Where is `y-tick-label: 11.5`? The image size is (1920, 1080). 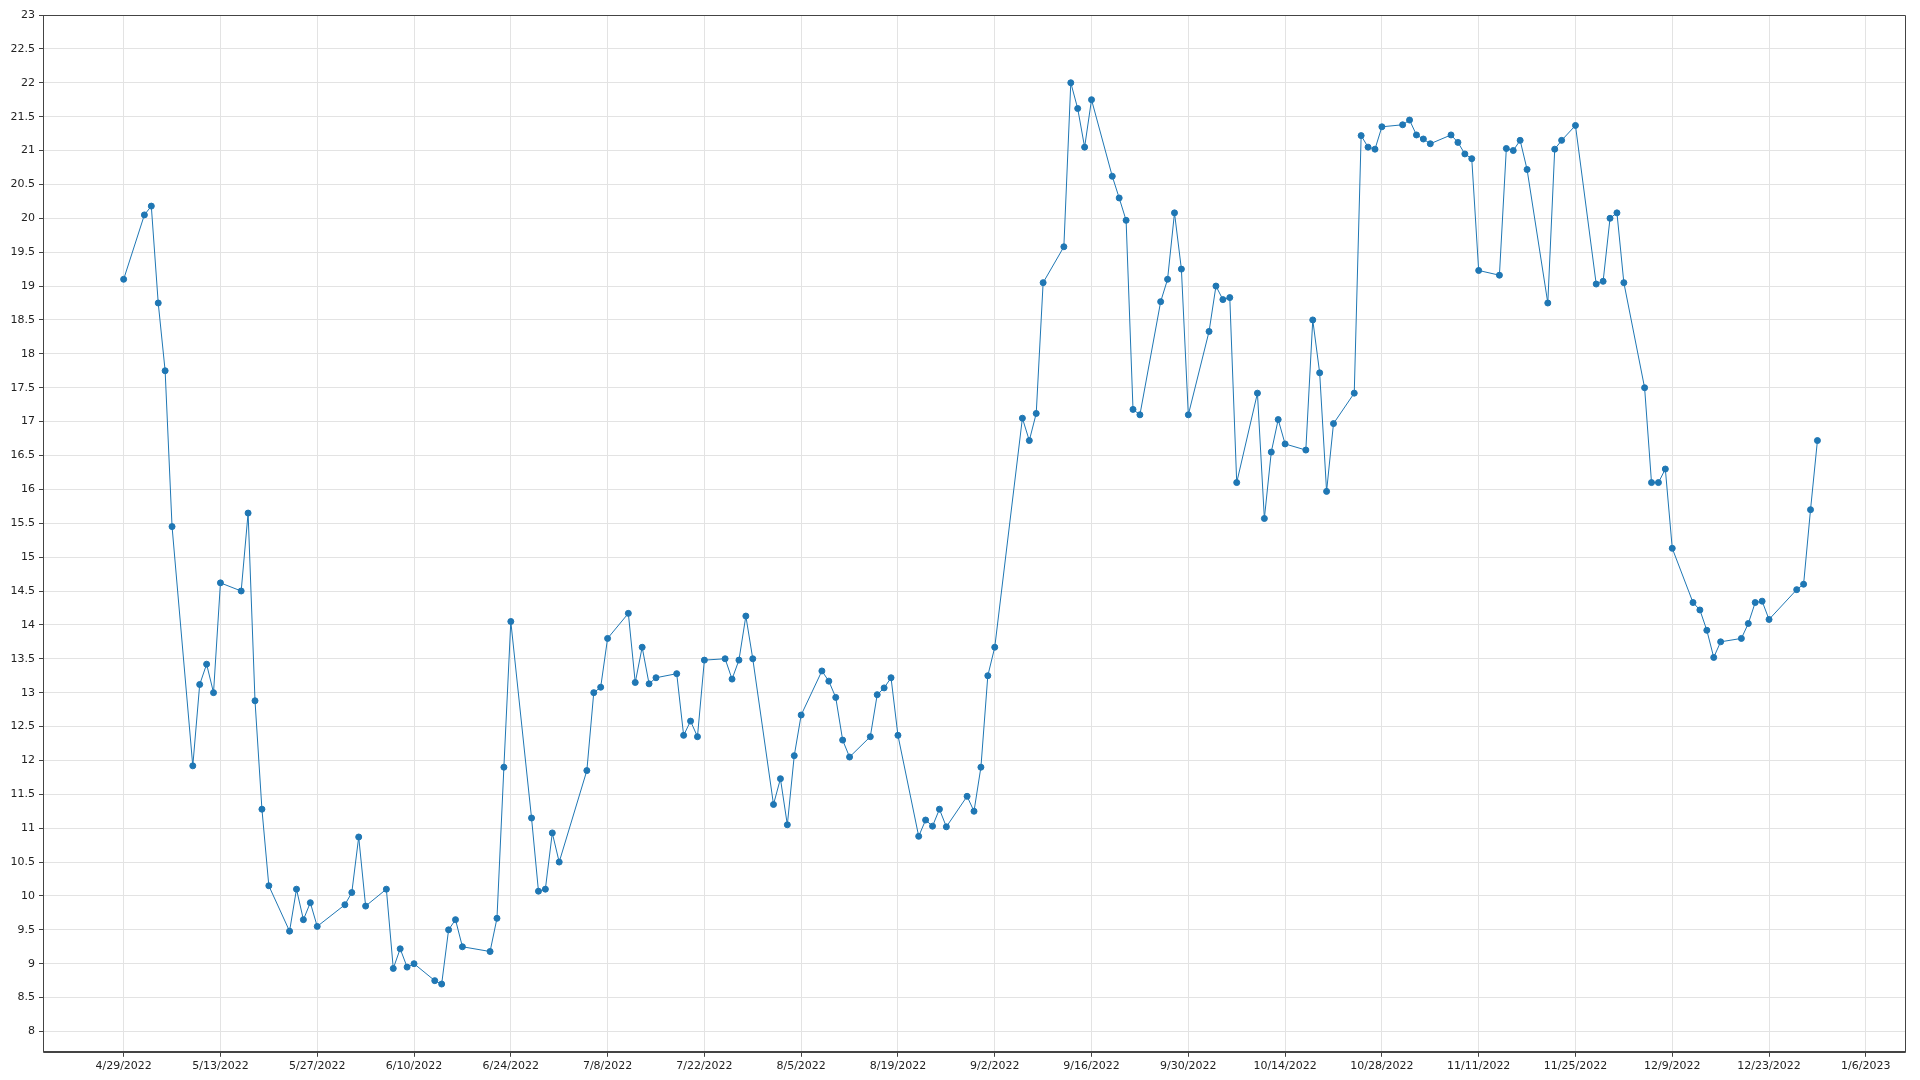 y-tick-label: 11.5 is located at coordinates (22, 794).